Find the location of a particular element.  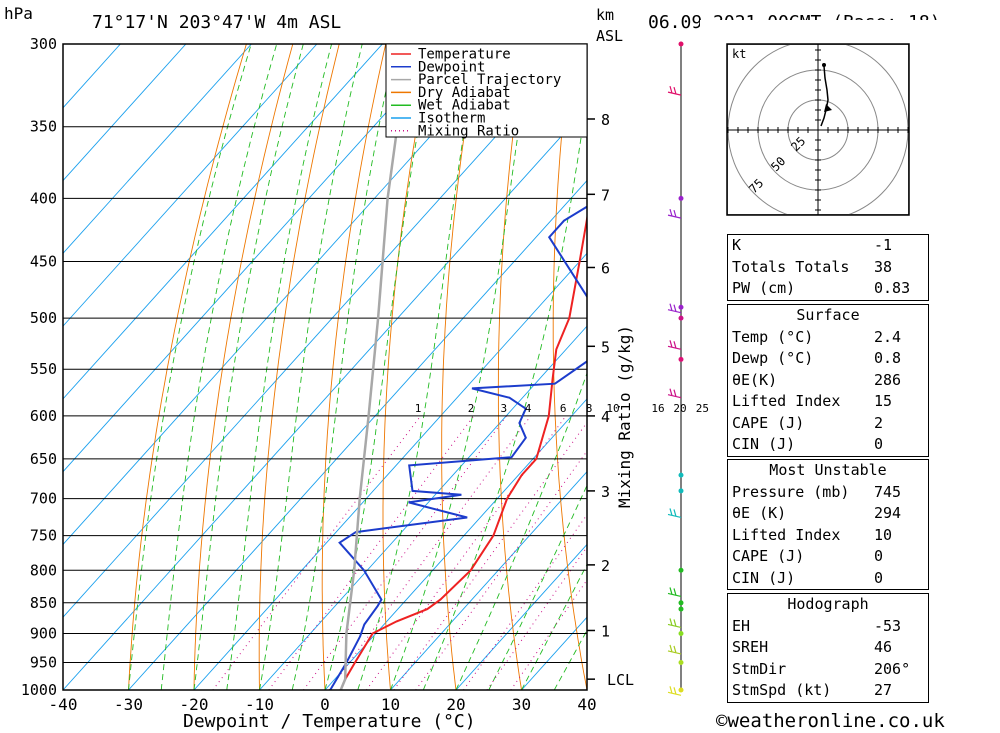

pressure-tick-label: 950 is located at coordinates (43, 662).